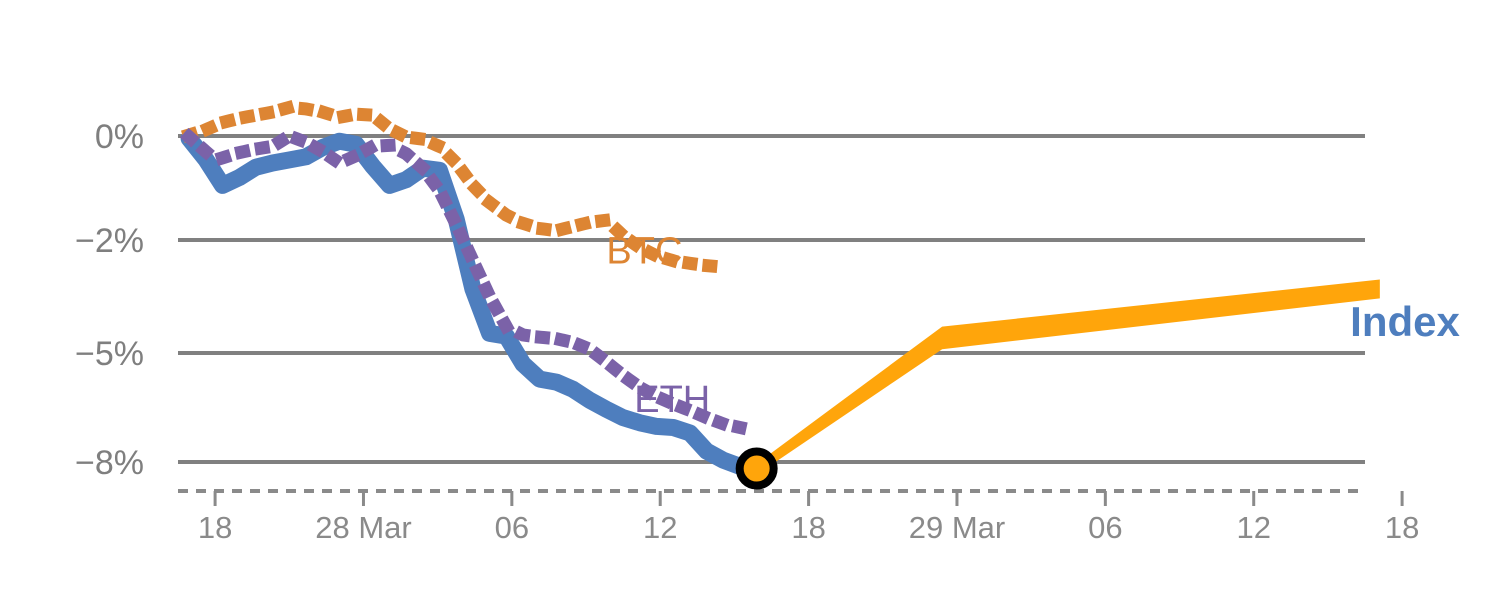 This screenshot has height=600, width=1500. What do you see at coordinates (109, 241) in the screenshot?
I see `y-tick-label: −2%` at bounding box center [109, 241].